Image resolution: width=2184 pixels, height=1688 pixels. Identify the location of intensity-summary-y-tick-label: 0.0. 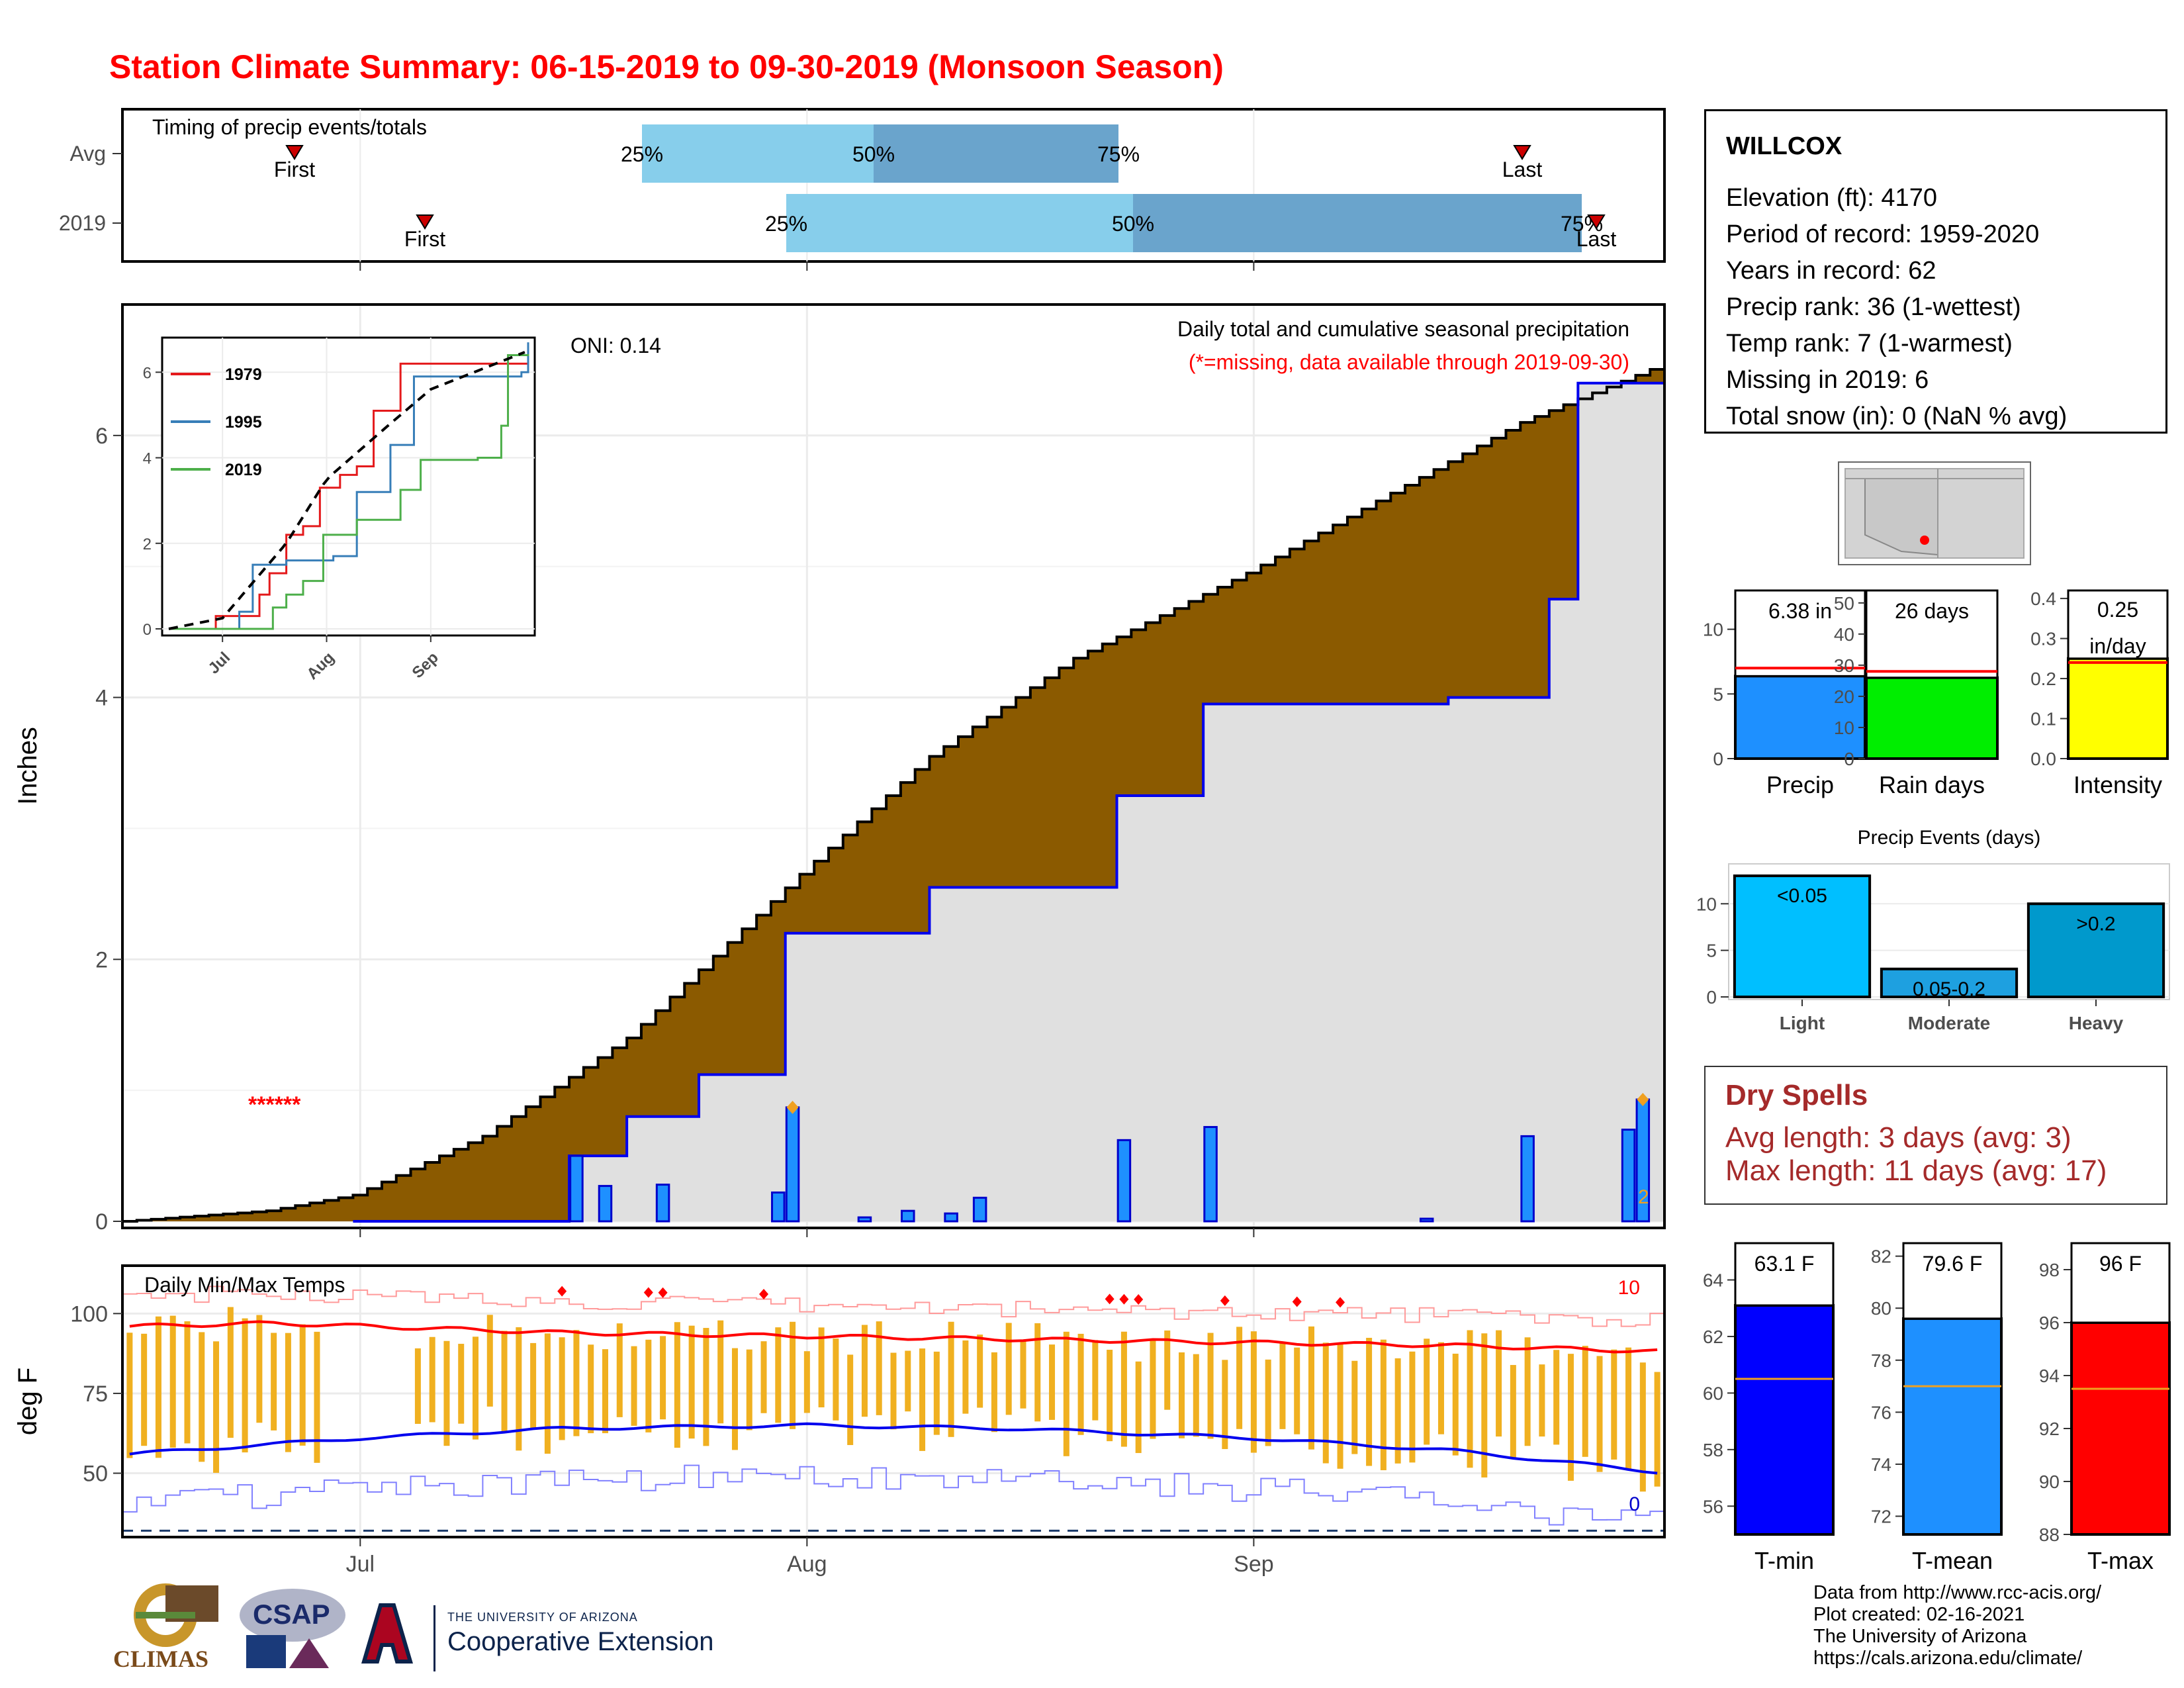
(2043, 759).